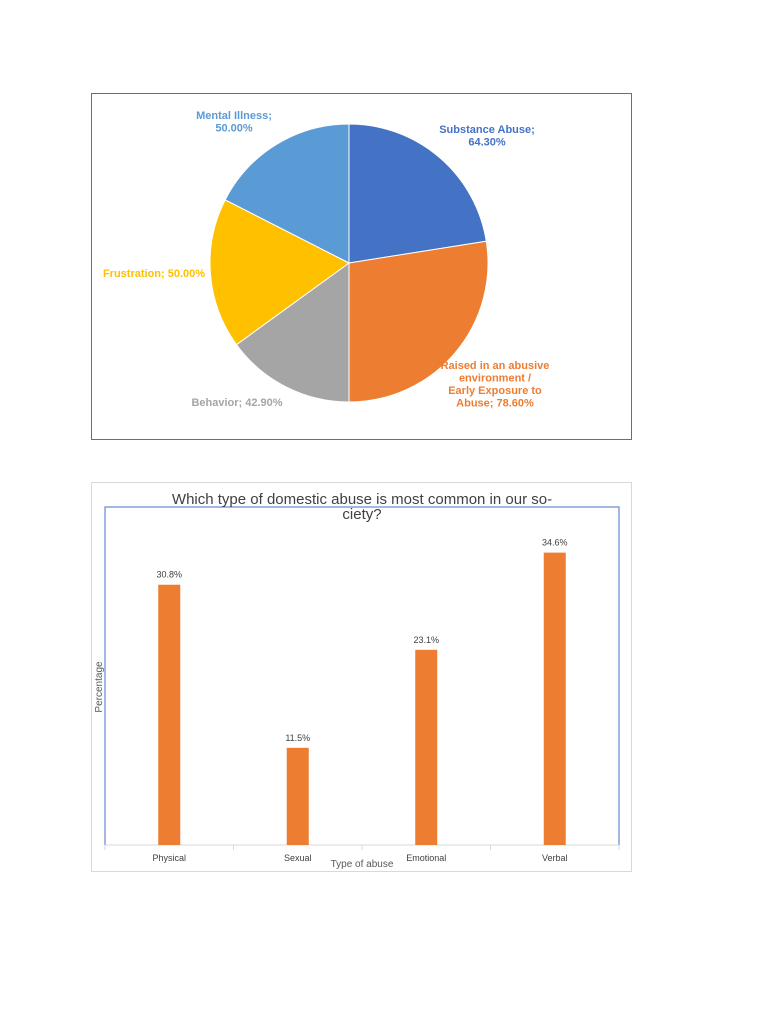 Image resolution: width=768 pixels, height=1024 pixels. Describe the element at coordinates (298, 858) in the screenshot. I see `x-tick-label: Sexual` at that location.